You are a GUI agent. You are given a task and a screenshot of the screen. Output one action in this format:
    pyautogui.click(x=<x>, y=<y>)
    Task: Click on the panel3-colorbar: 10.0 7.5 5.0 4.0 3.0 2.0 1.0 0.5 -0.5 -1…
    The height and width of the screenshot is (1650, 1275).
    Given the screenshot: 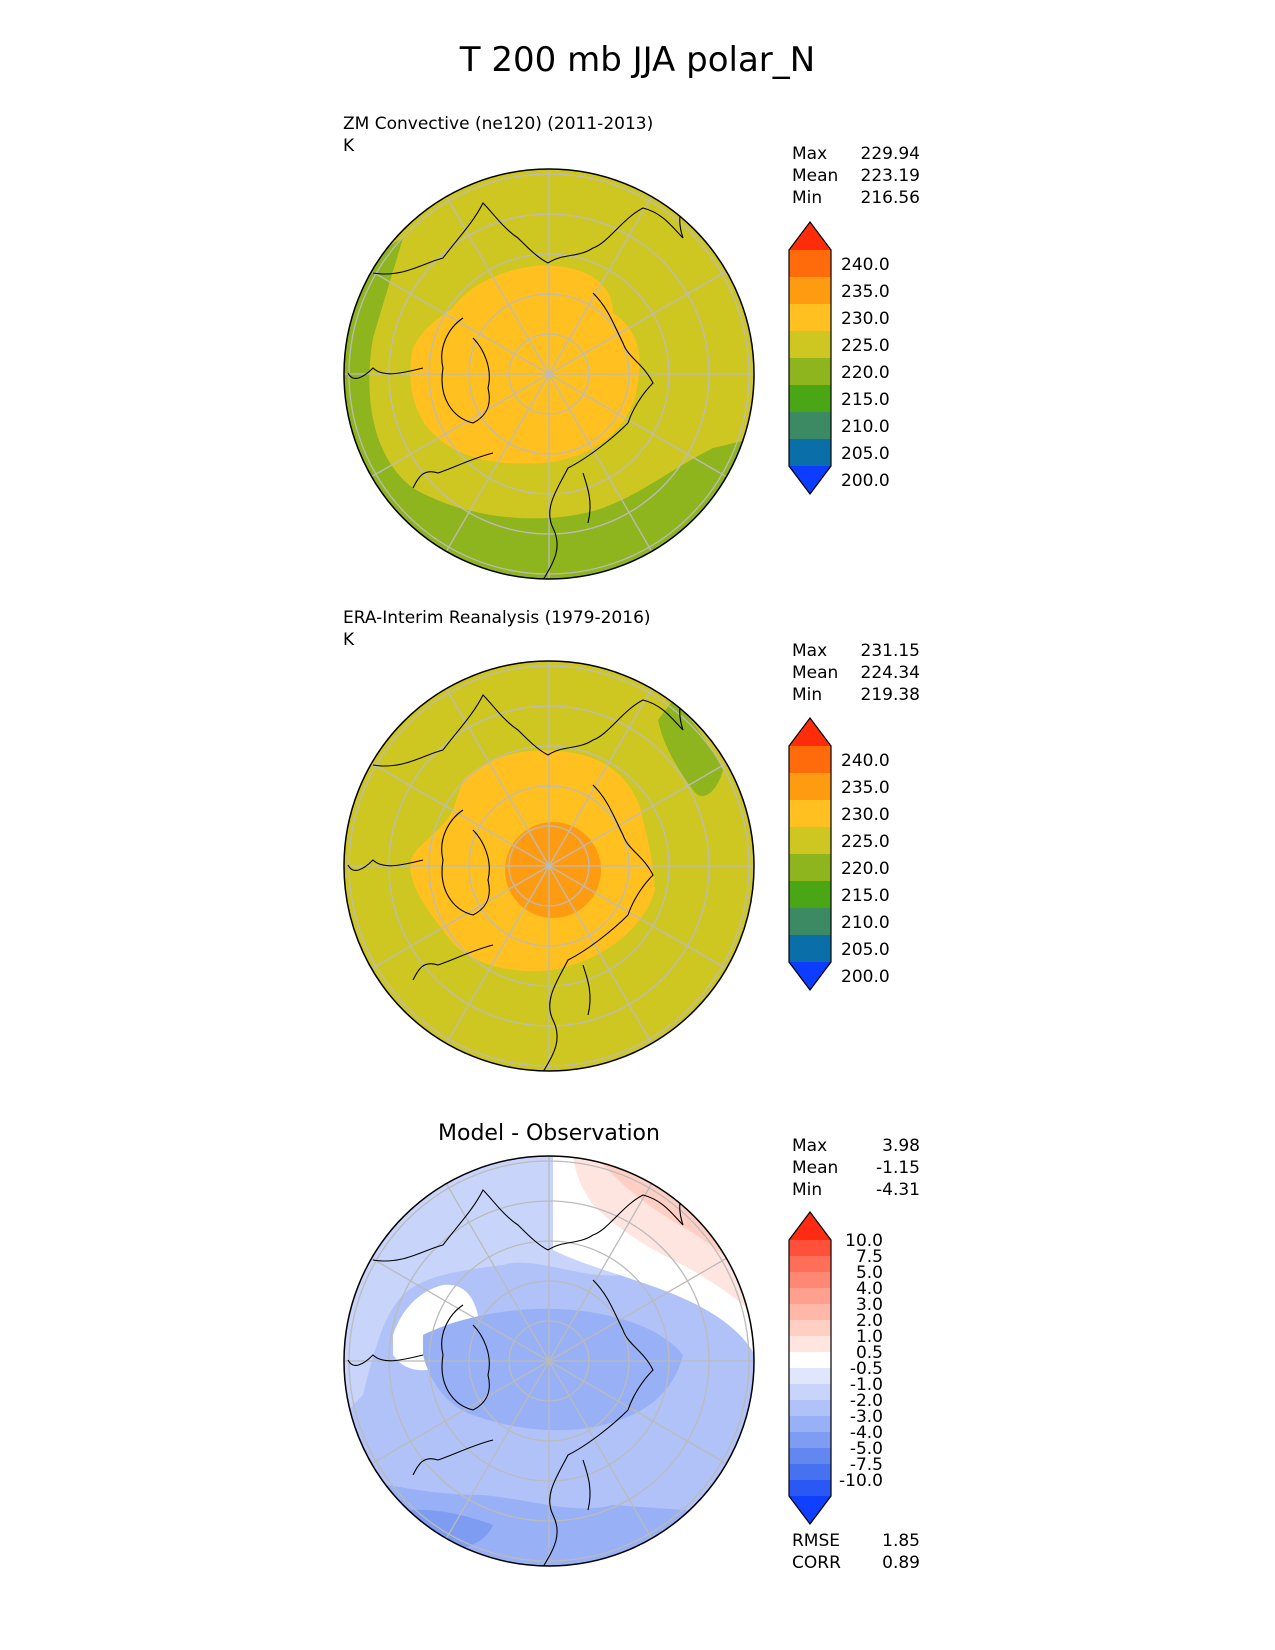 What is the action you would take?
    pyautogui.click(x=835, y=1368)
    